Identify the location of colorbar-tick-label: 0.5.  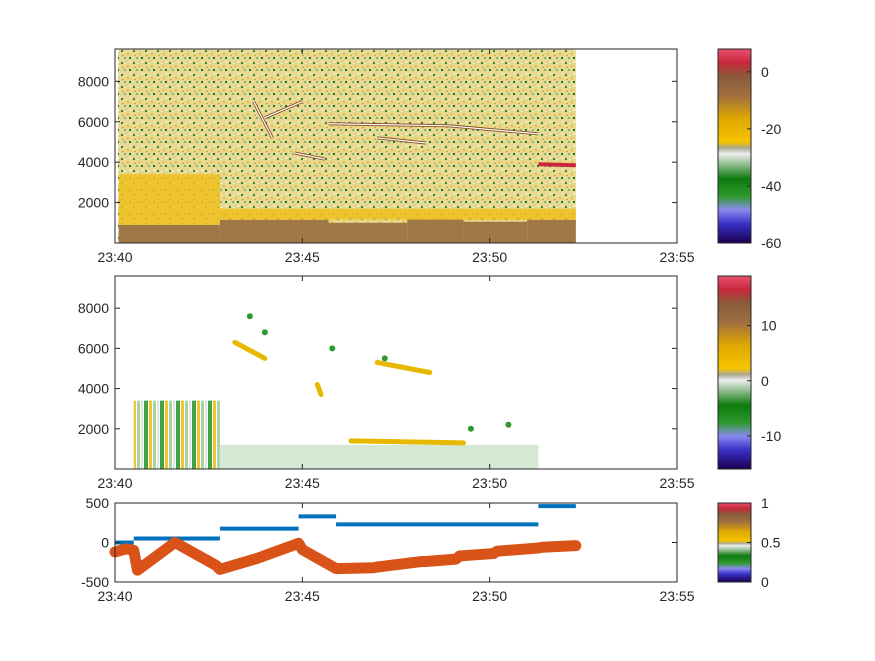
(771, 543).